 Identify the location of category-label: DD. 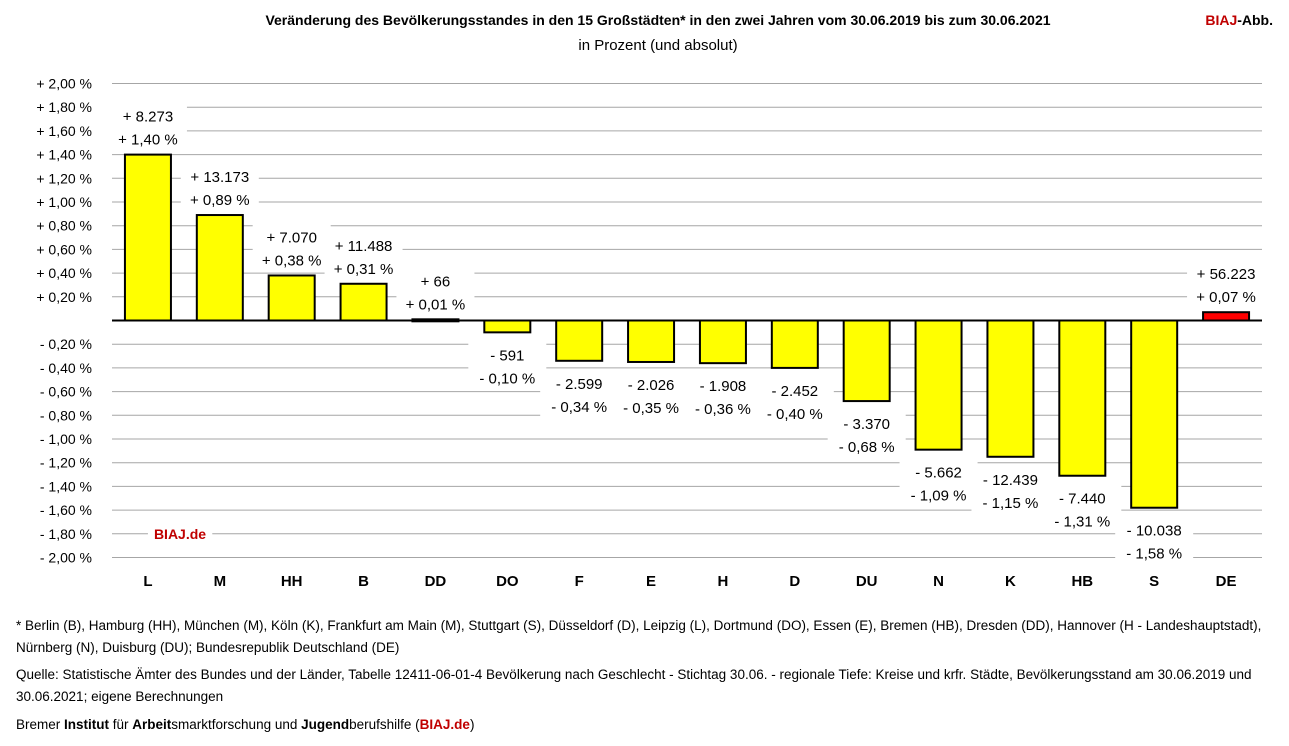
(436, 581).